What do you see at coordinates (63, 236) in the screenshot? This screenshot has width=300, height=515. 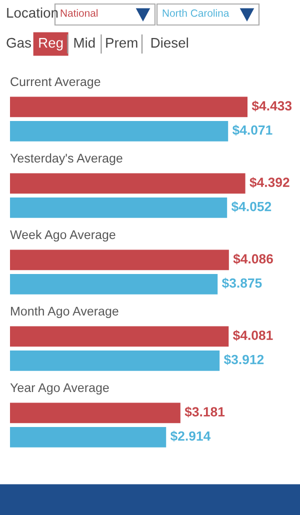 I see `y-tick-label: Week Ago Average` at bounding box center [63, 236].